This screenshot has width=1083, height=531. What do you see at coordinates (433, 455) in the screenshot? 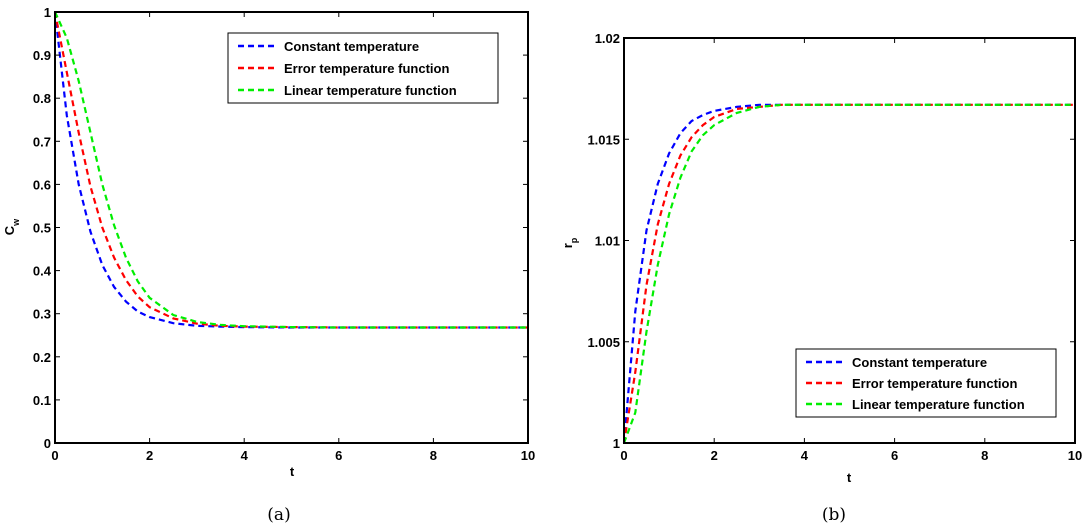
I see `panel-a-x-tick-label: 8` at bounding box center [433, 455].